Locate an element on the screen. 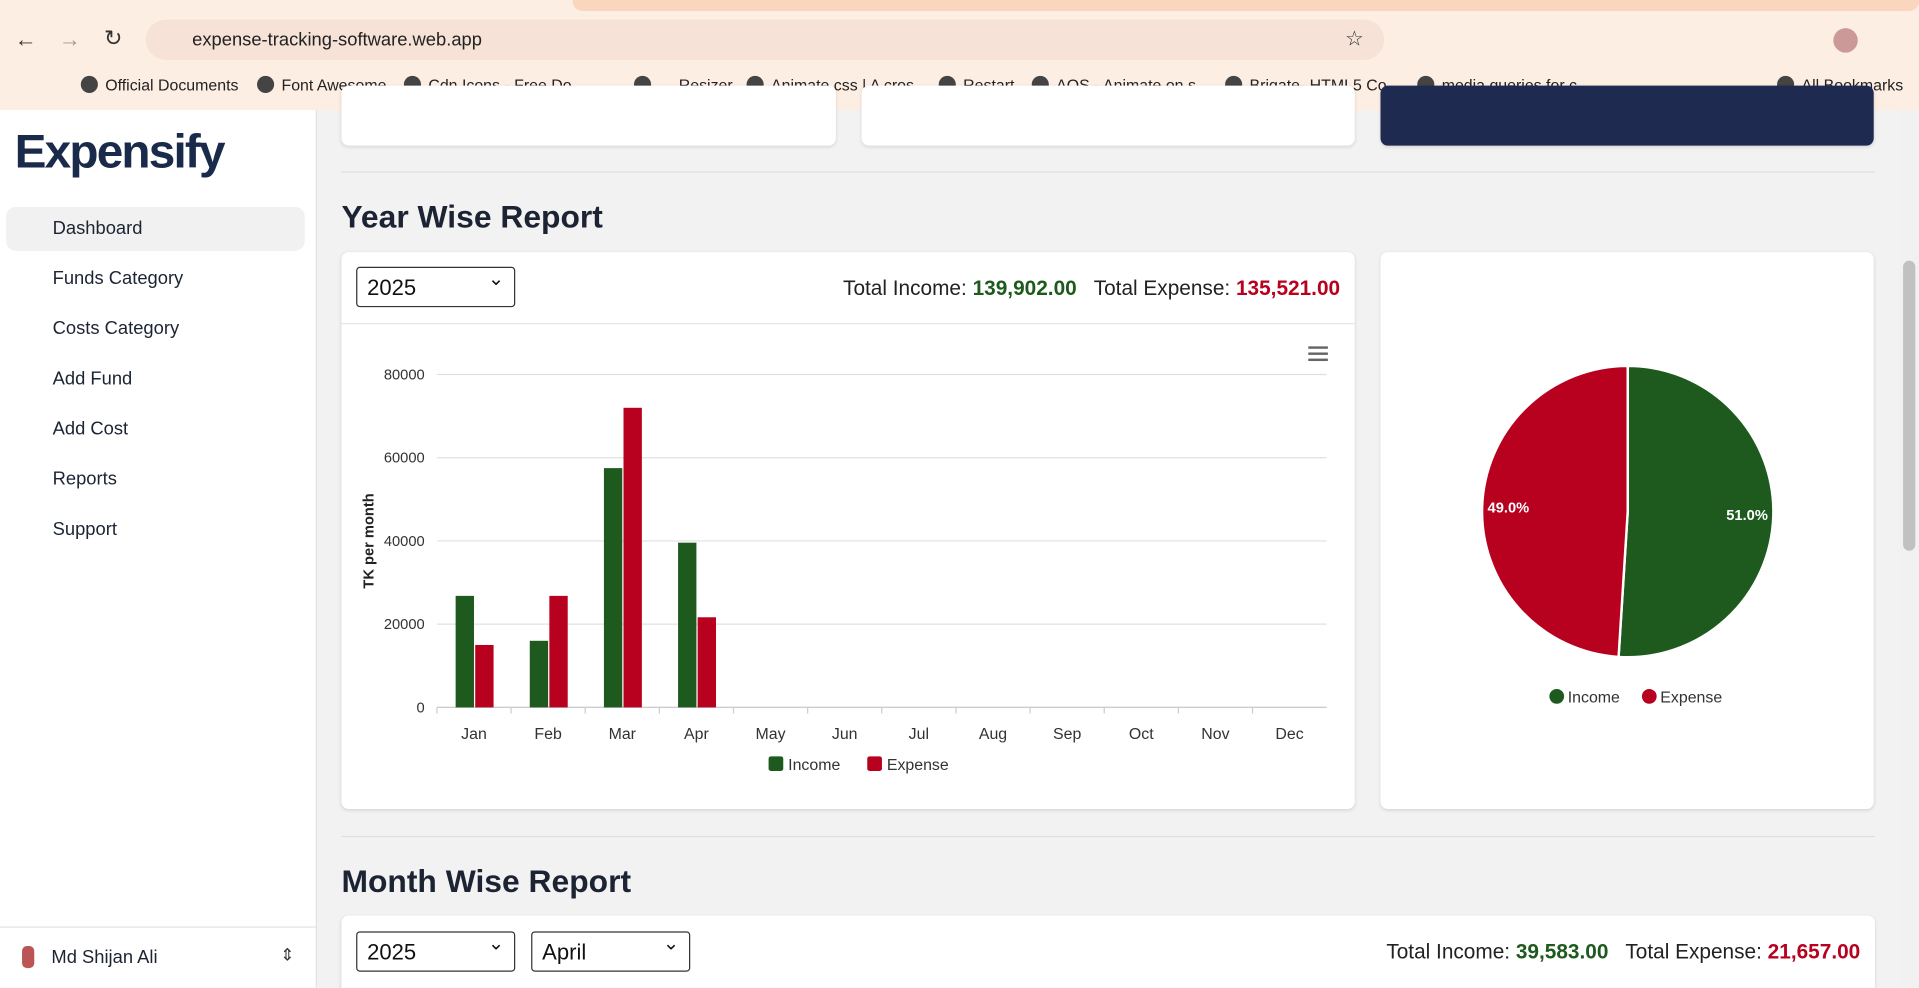 Image resolution: width=1919 pixels, height=988 pixels. nav-item: Costs Category is located at coordinates (116, 329).